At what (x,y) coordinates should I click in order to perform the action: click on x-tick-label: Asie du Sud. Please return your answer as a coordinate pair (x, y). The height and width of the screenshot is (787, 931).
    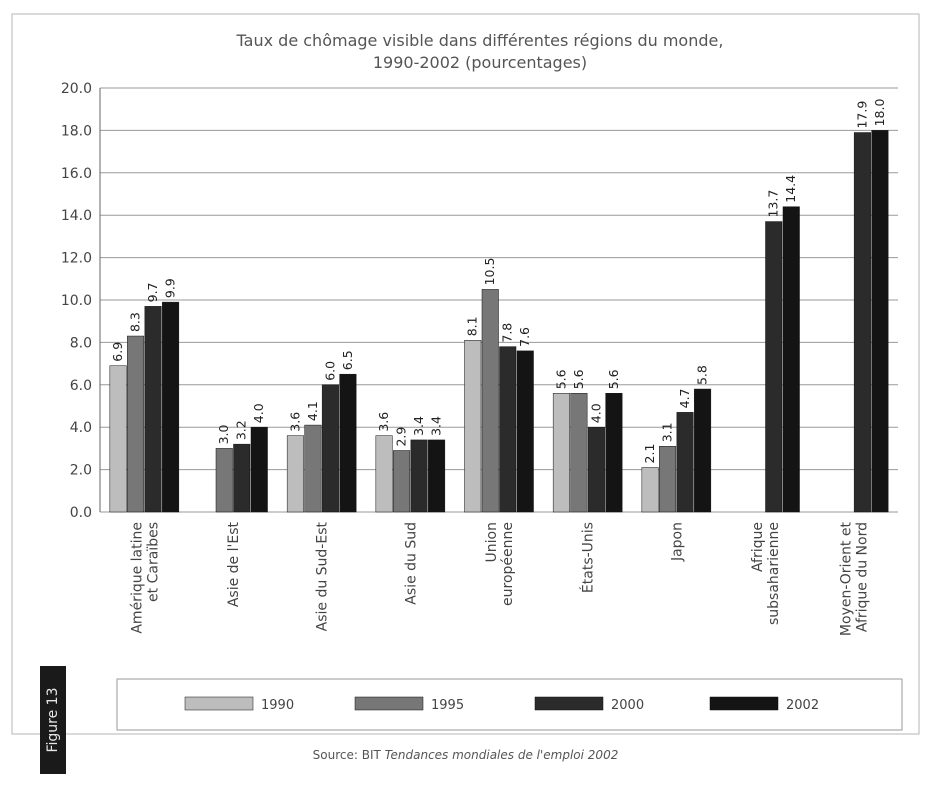
    Looking at the image, I should click on (411, 563).